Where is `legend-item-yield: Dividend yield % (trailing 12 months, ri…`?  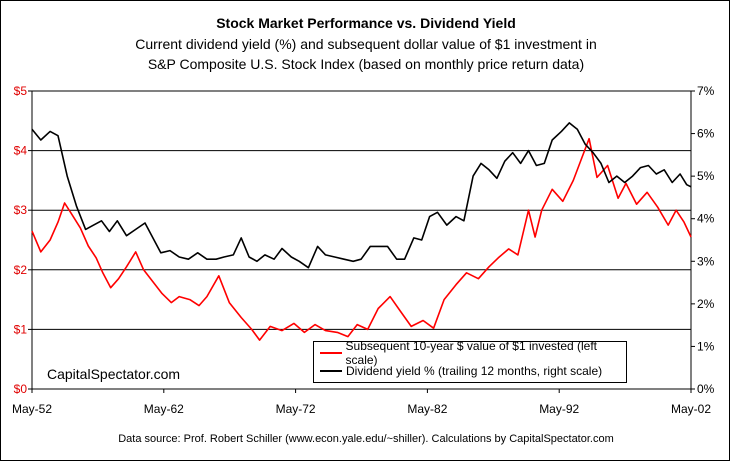 legend-item-yield: Dividend yield % (trailing 12 months, ri… is located at coordinates (461, 371).